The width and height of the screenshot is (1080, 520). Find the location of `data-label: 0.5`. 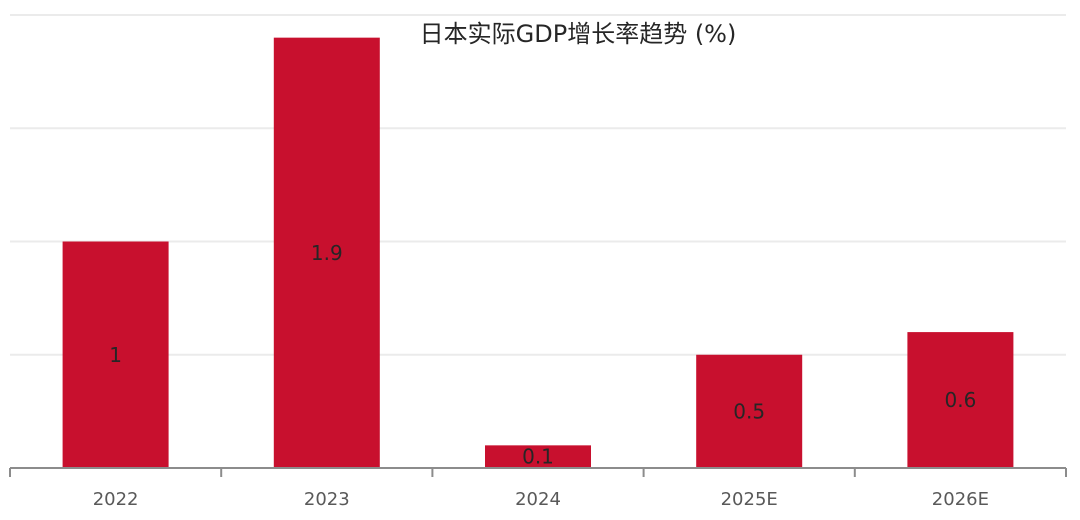

data-label: 0.5 is located at coordinates (749, 411).